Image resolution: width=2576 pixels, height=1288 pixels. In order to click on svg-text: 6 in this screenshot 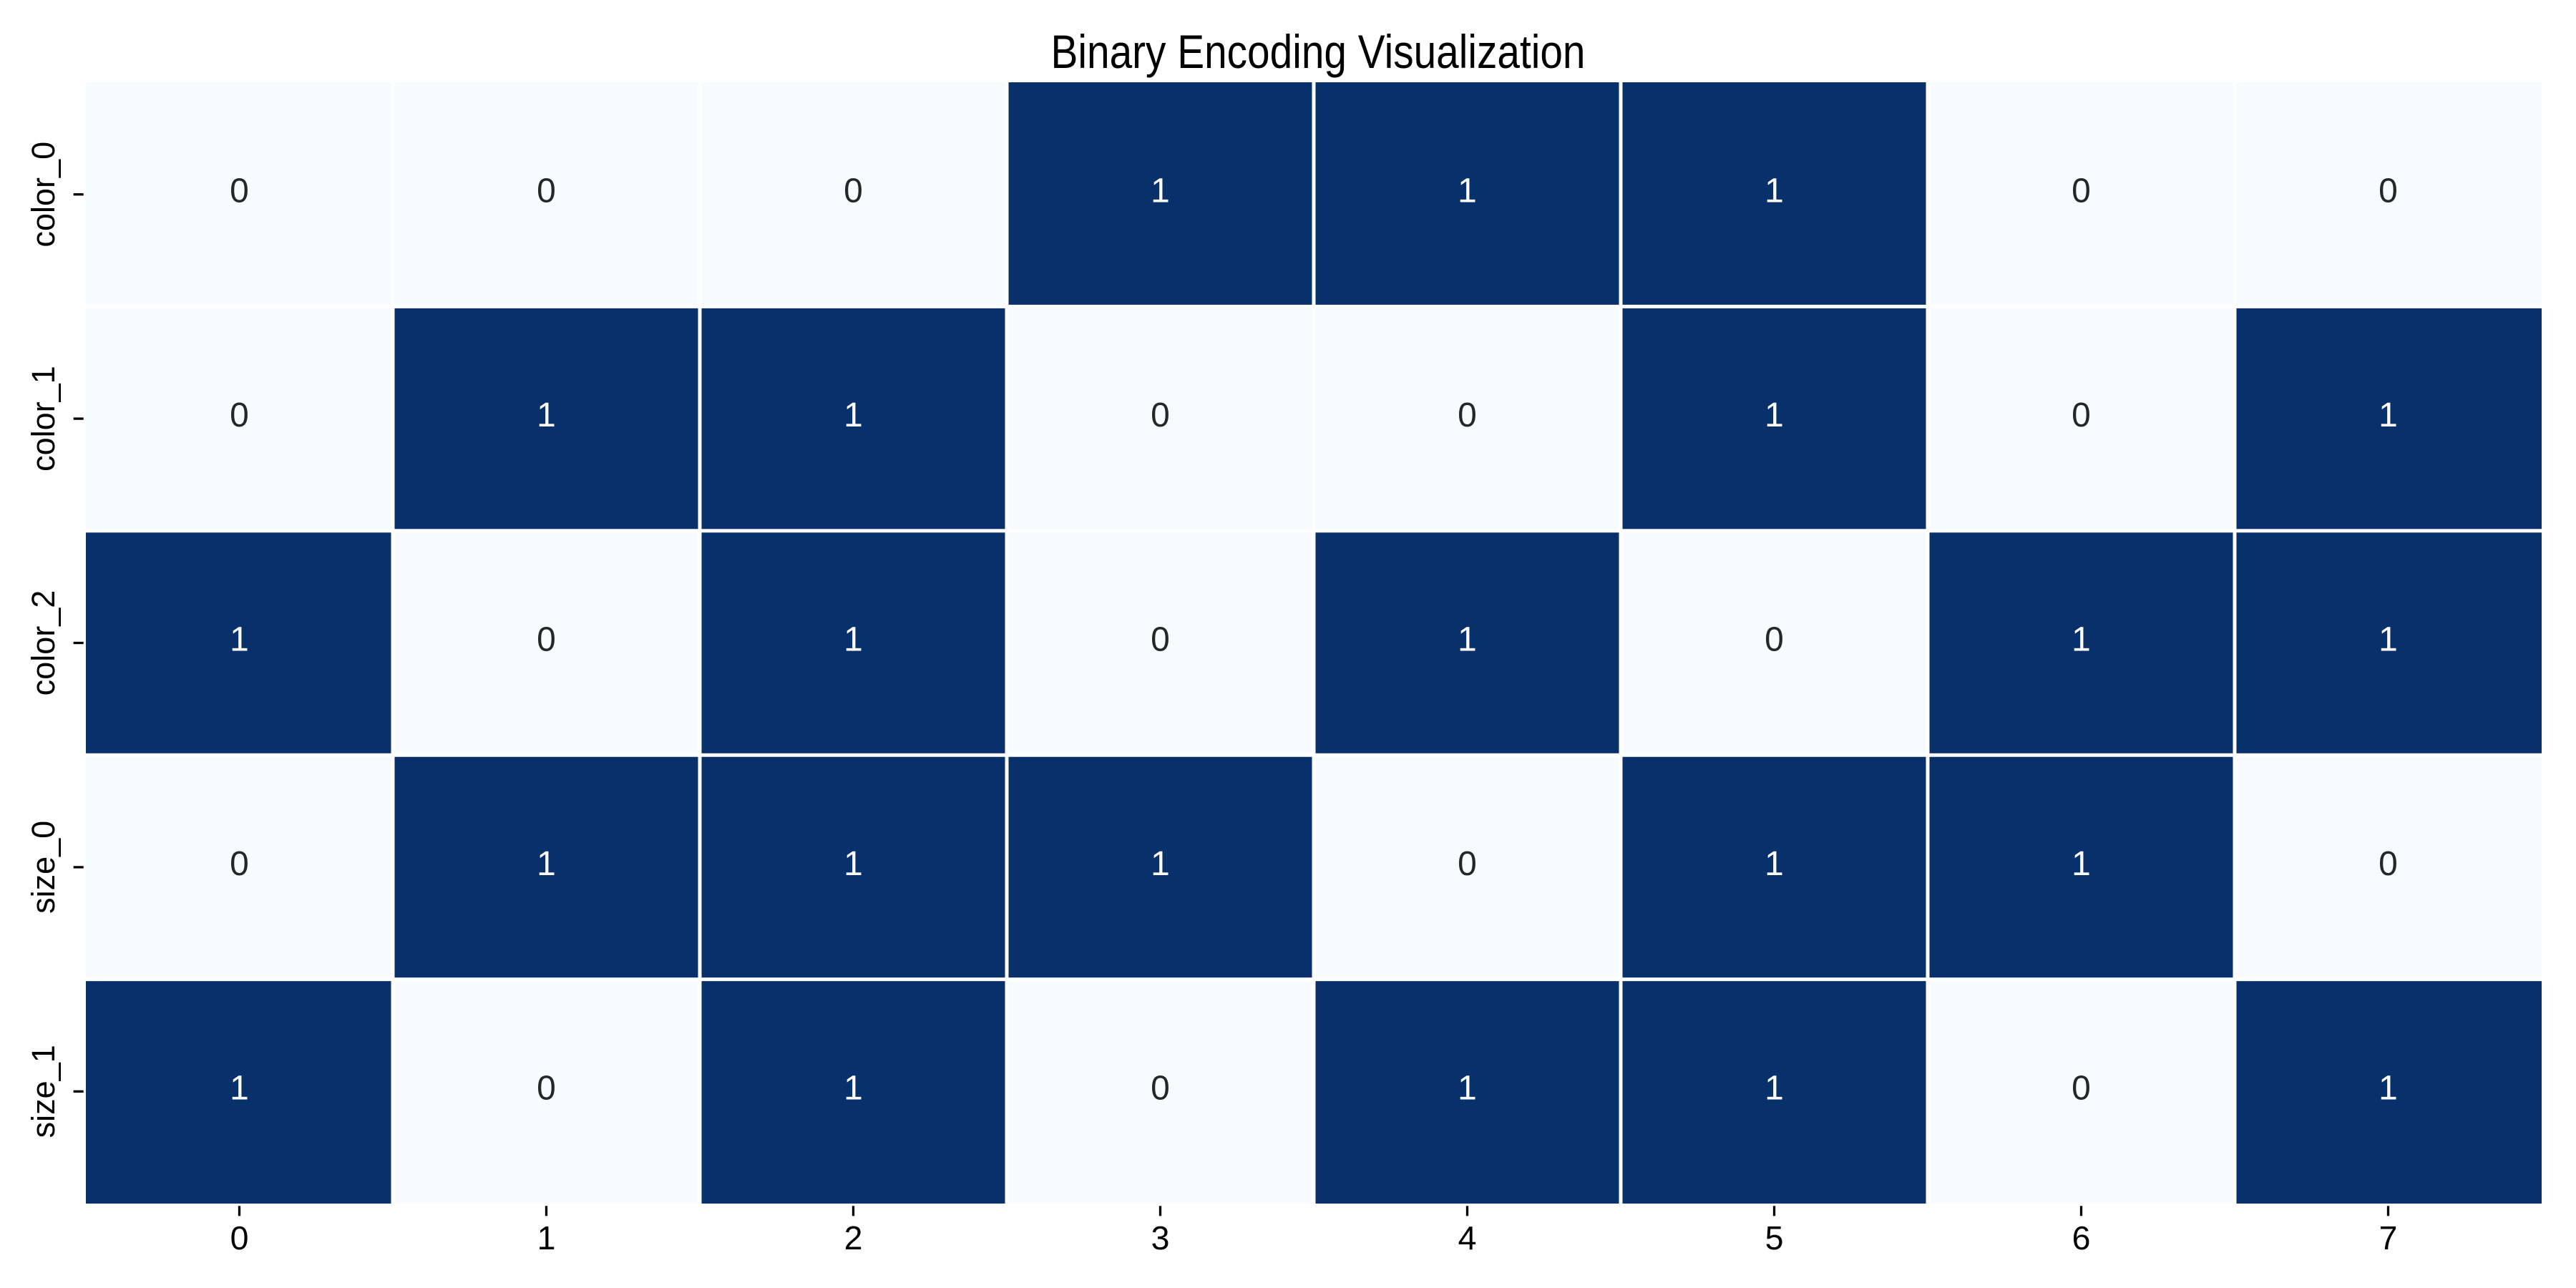, I will do `click(2081, 1238)`.